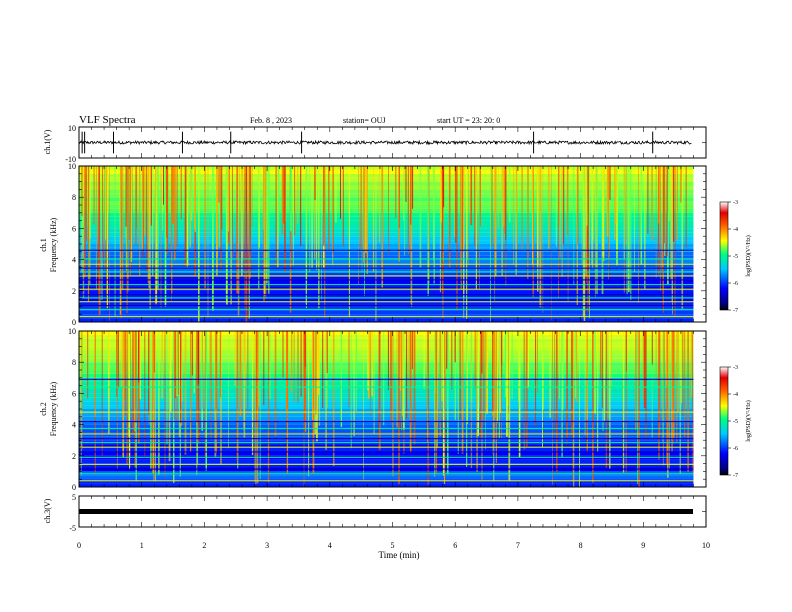 This screenshot has width=792, height=612. Describe the element at coordinates (72, 244) in the screenshot. I see `ch1-spectrogram-ytick-labels: 0 2 4 6 8 10` at that location.